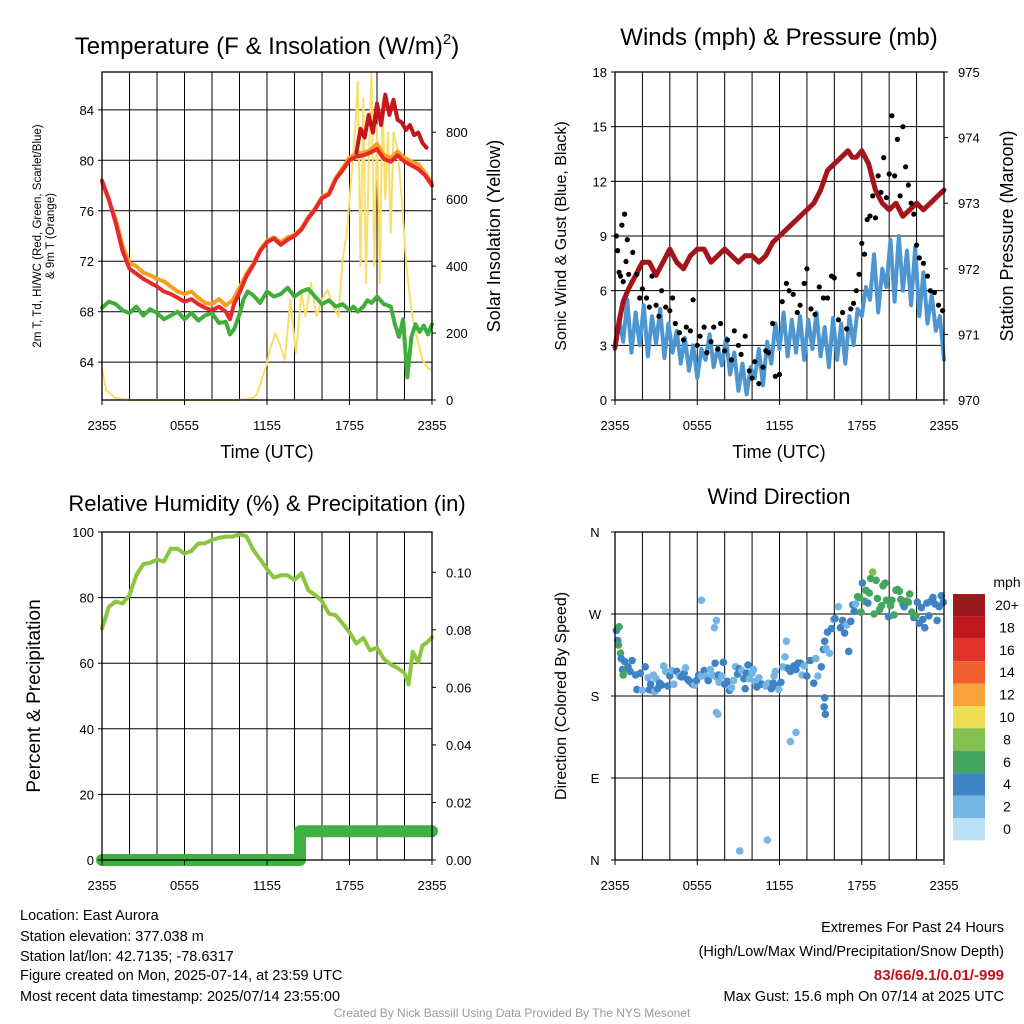  I want to click on series-pressure-line, so click(779, 249).